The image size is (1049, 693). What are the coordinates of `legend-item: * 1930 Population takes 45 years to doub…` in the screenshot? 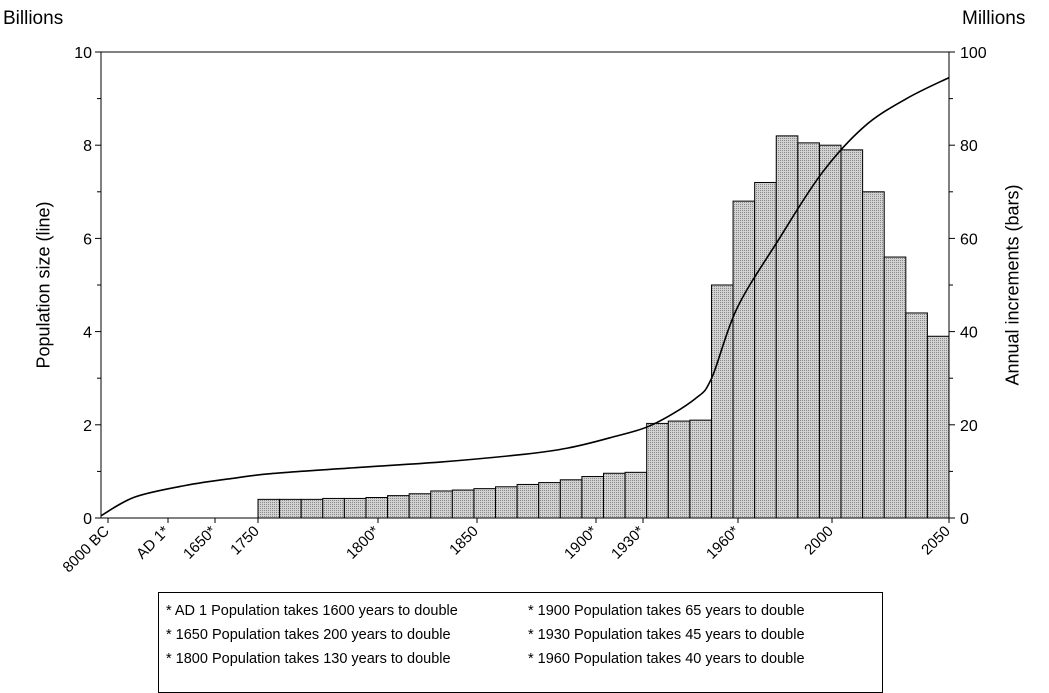 It's located at (666, 635).